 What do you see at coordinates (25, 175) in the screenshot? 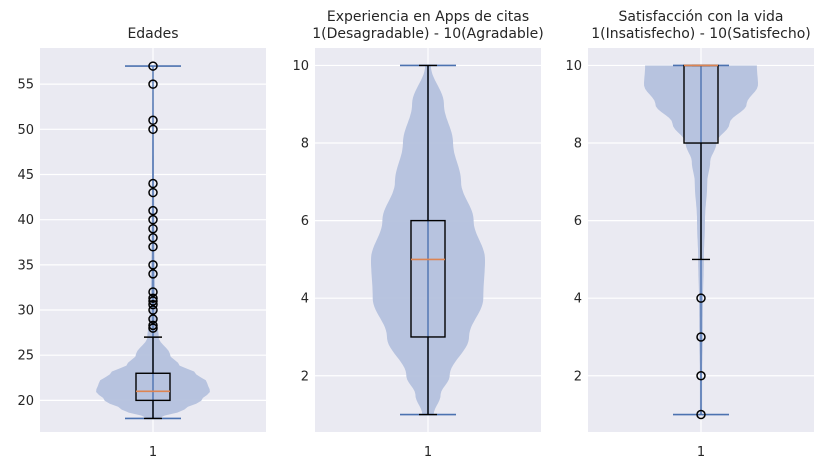
I see `y-tick-label: 45` at bounding box center [25, 175].